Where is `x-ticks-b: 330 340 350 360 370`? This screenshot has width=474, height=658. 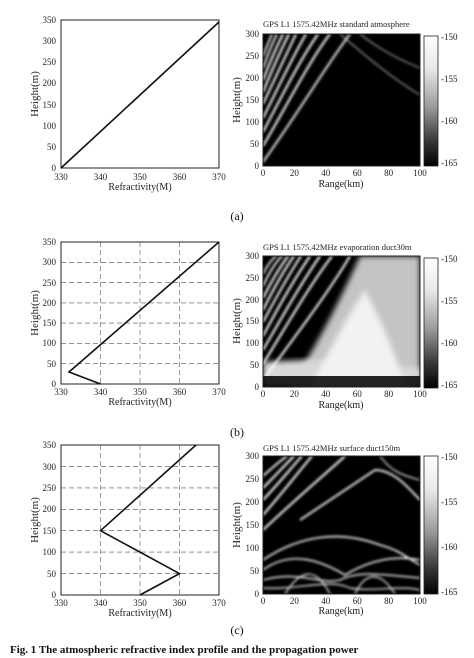 x-ticks-b: 330 340 350 360 370 is located at coordinates (140, 392).